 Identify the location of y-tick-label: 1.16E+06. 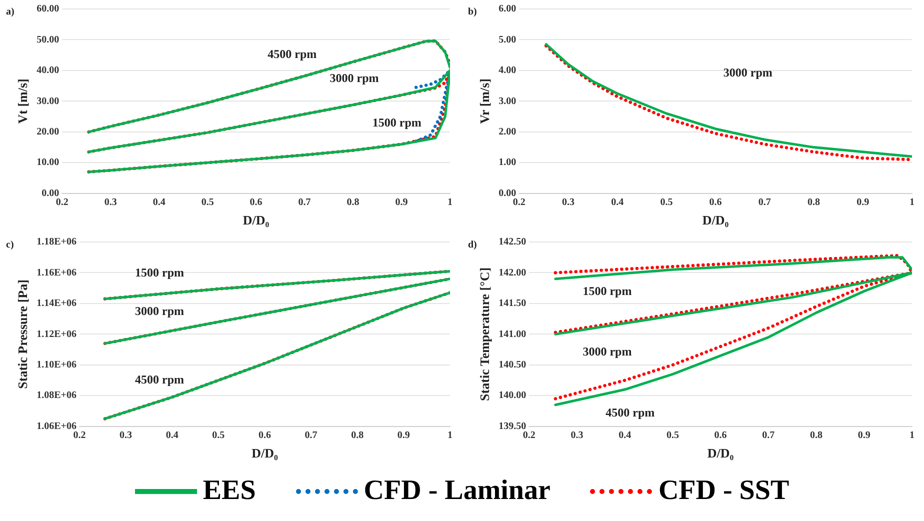
(56, 272).